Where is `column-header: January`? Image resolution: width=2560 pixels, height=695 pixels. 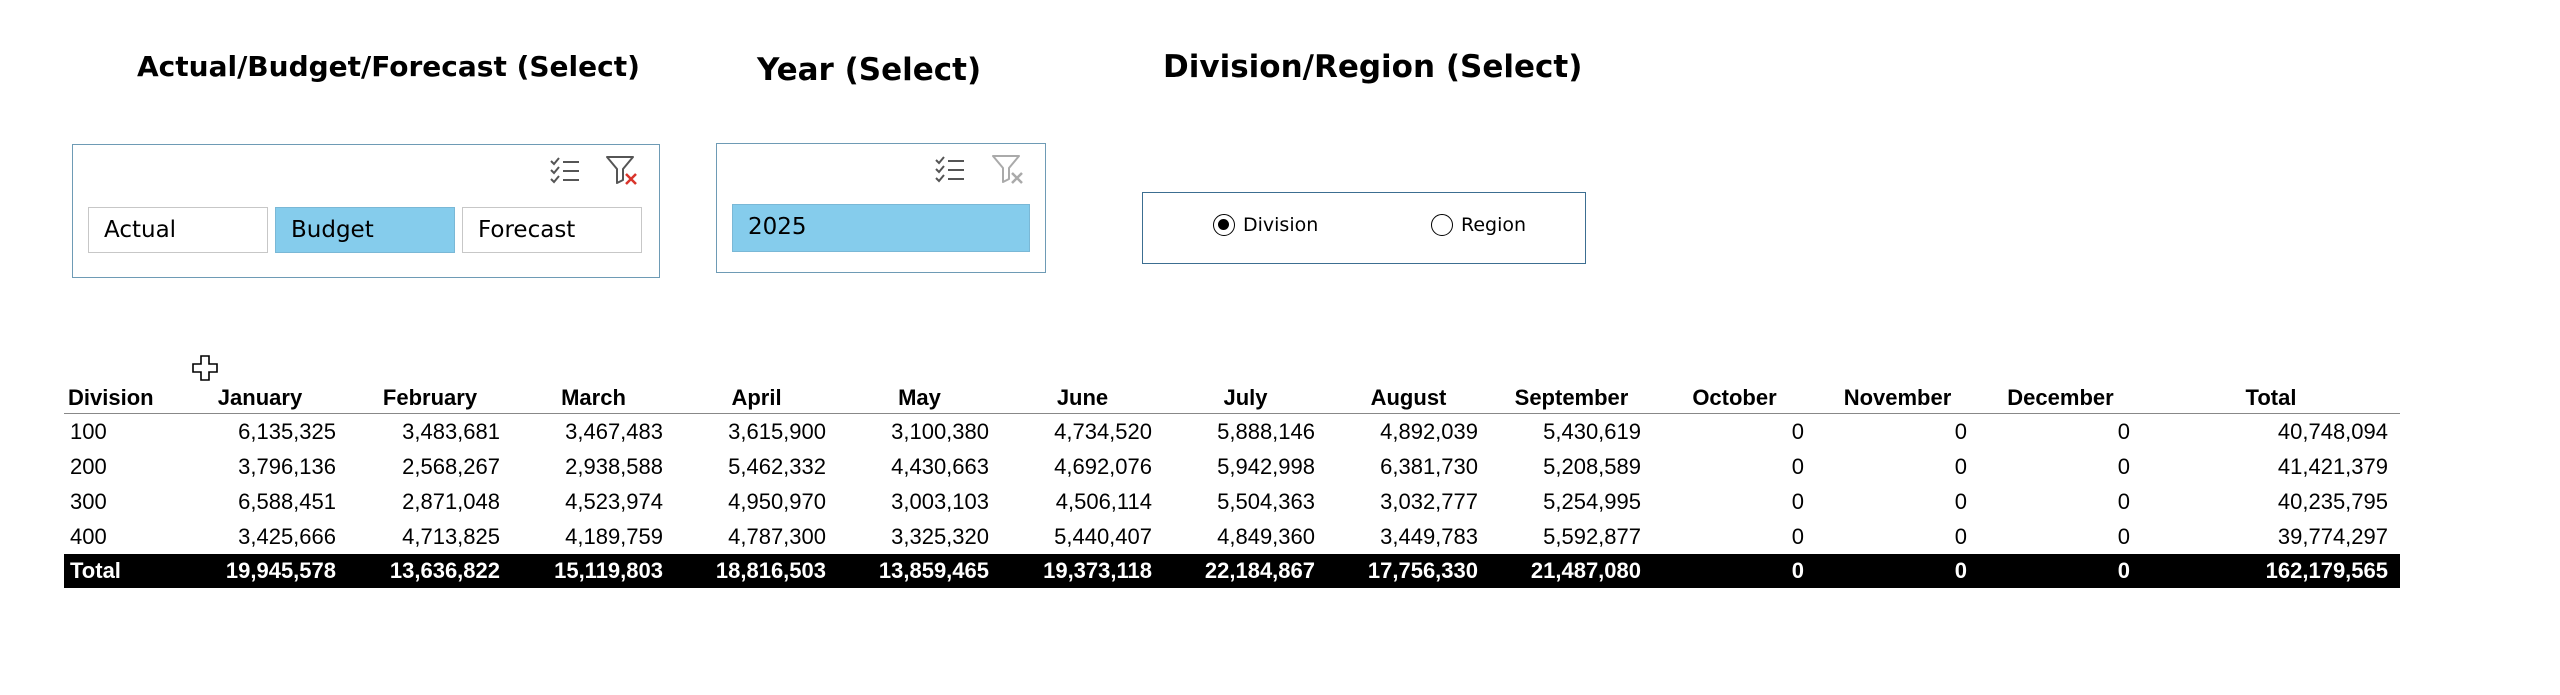 column-header: January is located at coordinates (260, 397).